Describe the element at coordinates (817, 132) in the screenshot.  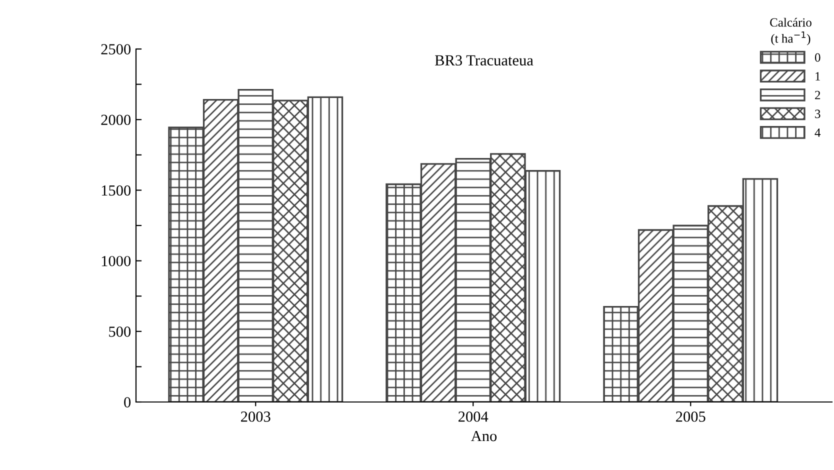
I see `legend-label: 4` at that location.